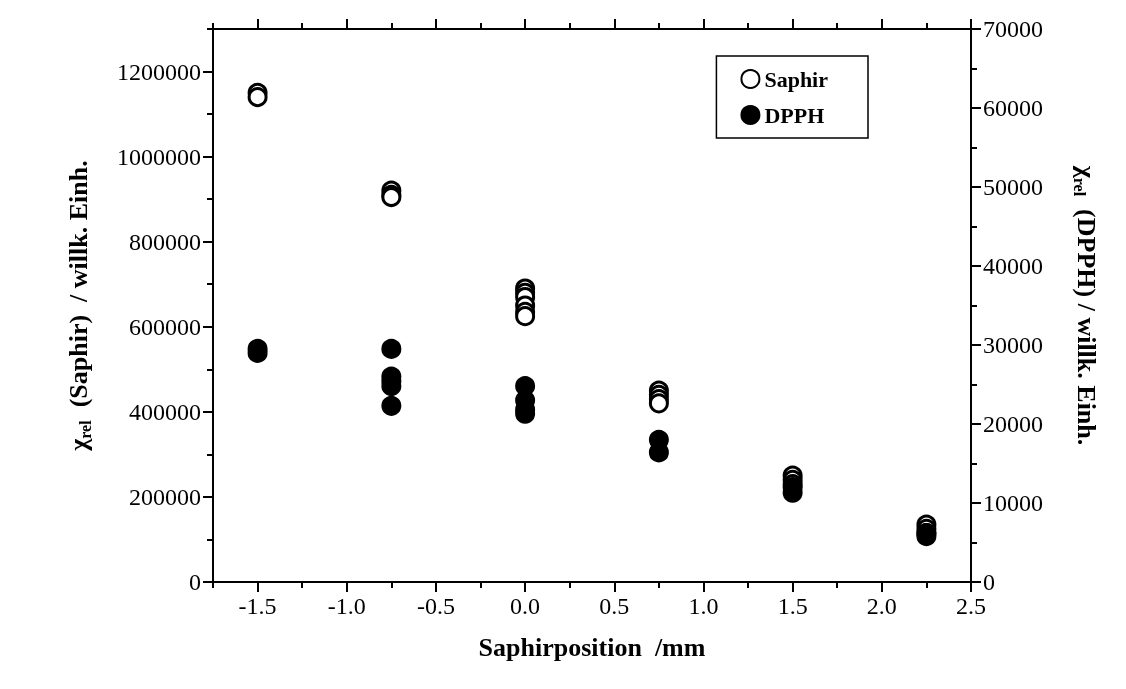 The width and height of the screenshot is (1126, 689). Describe the element at coordinates (796, 79) in the screenshot. I see `legend-label: Saphir` at that location.